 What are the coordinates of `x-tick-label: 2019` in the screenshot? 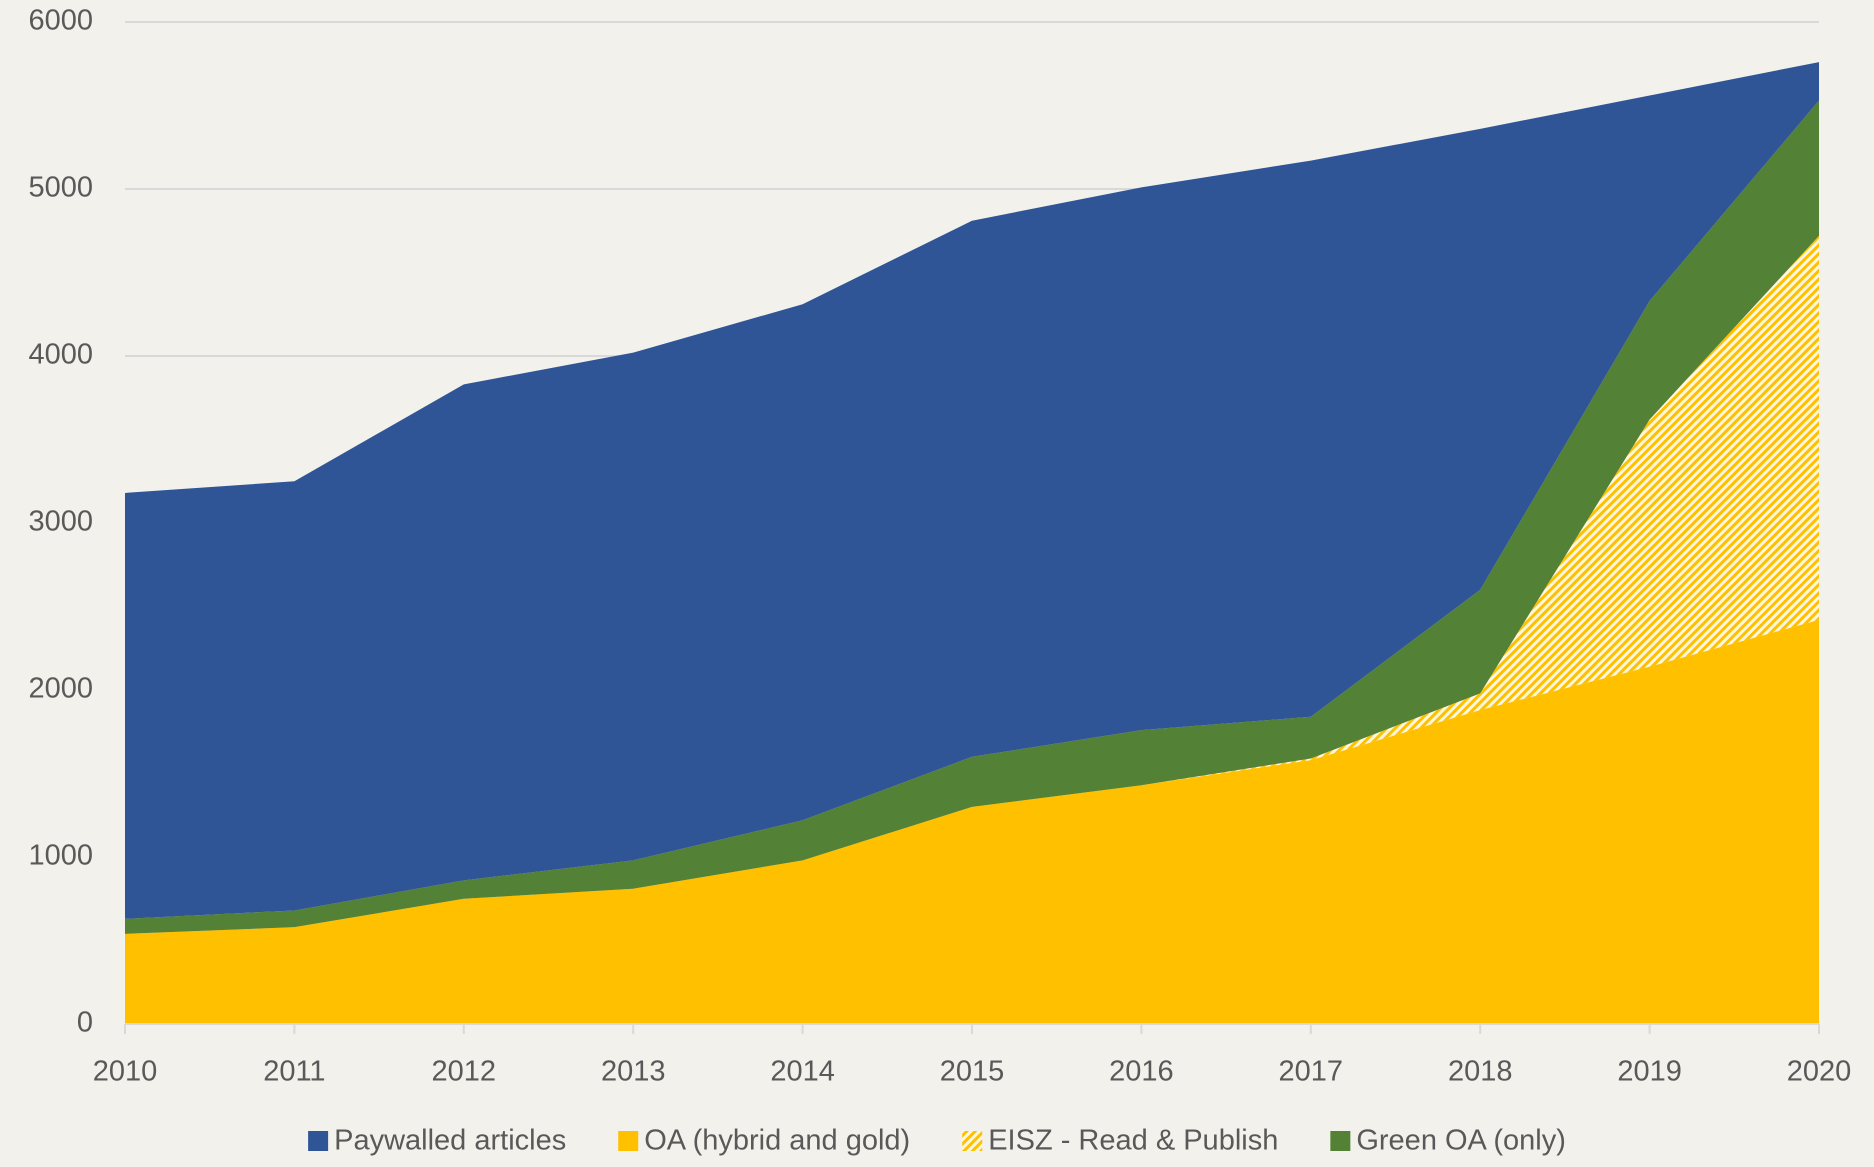 It's located at (1649, 1072).